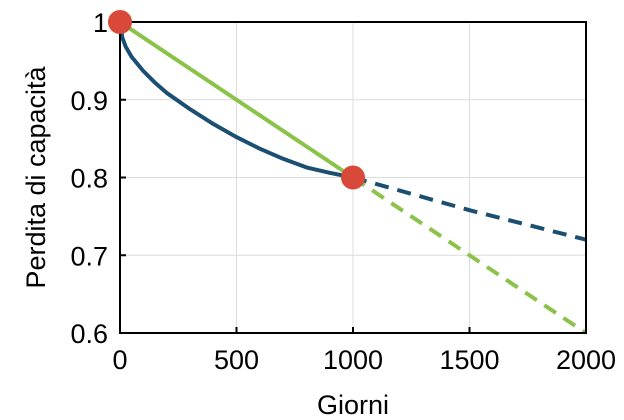  Describe the element at coordinates (89, 101) in the screenshot. I see `y-tick-label: 0.9` at that location.